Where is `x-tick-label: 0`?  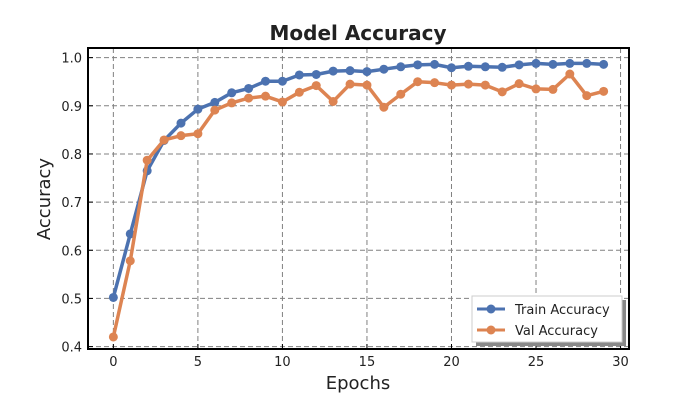 x-tick-label: 0 is located at coordinates (113, 362).